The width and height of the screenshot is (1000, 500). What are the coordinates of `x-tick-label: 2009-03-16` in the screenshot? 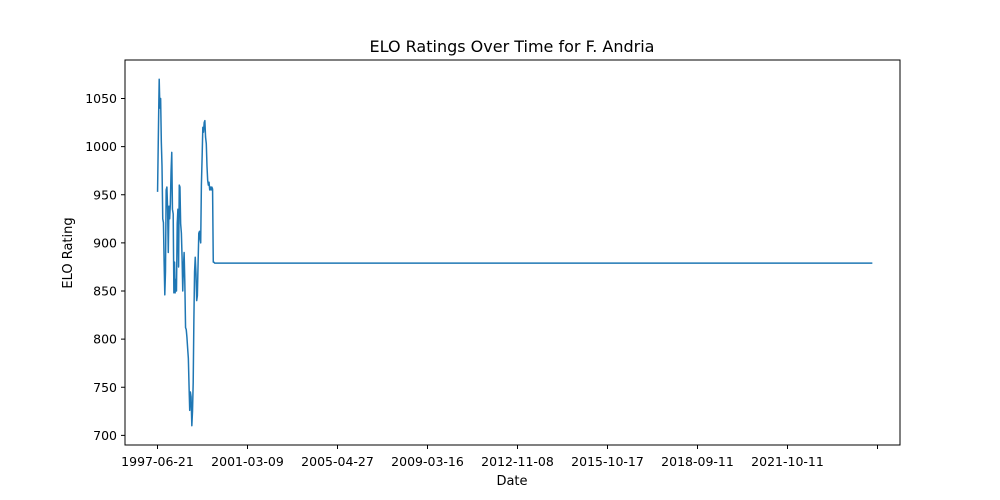 It's located at (427, 461).